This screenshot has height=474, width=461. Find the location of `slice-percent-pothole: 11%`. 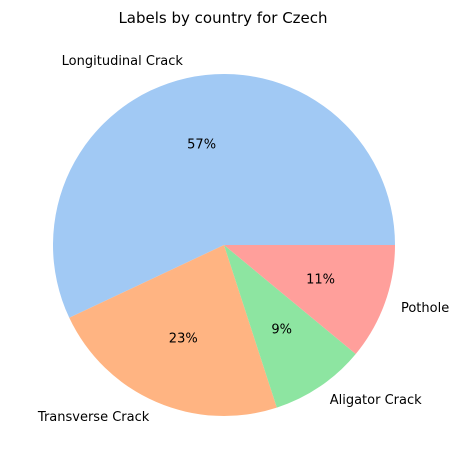

slice-percent-pothole: 11% is located at coordinates (320, 279).